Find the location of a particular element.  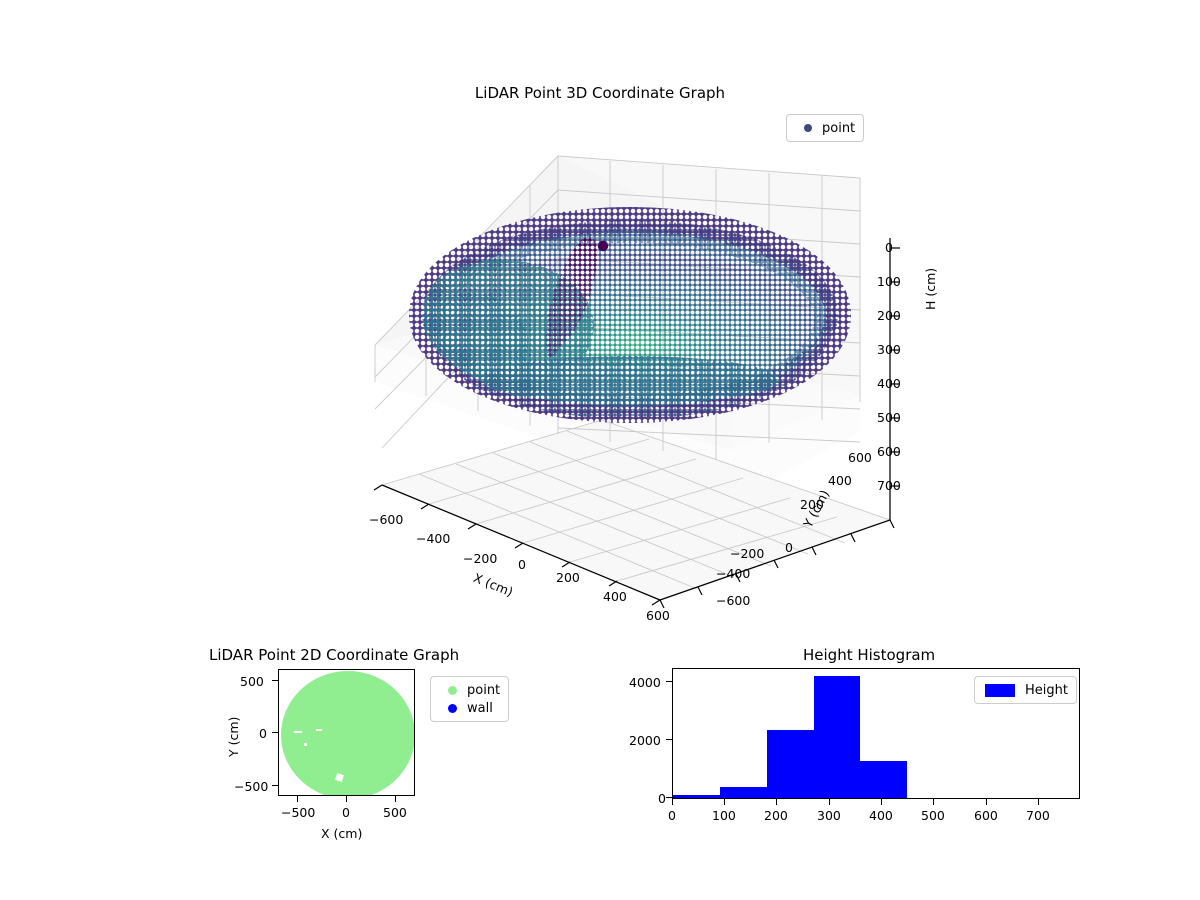

tick-z3d-0: 0 is located at coordinates (889, 247).